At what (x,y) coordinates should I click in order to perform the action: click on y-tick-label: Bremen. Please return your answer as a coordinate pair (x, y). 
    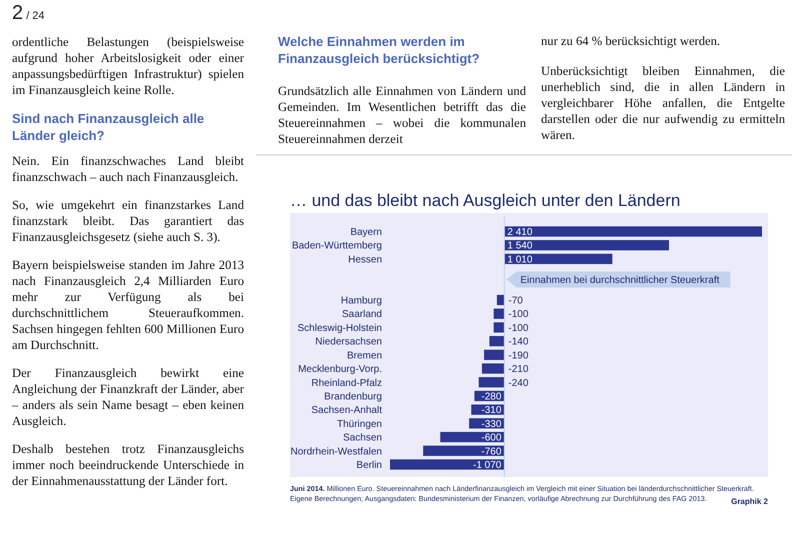
    Looking at the image, I should click on (364, 356).